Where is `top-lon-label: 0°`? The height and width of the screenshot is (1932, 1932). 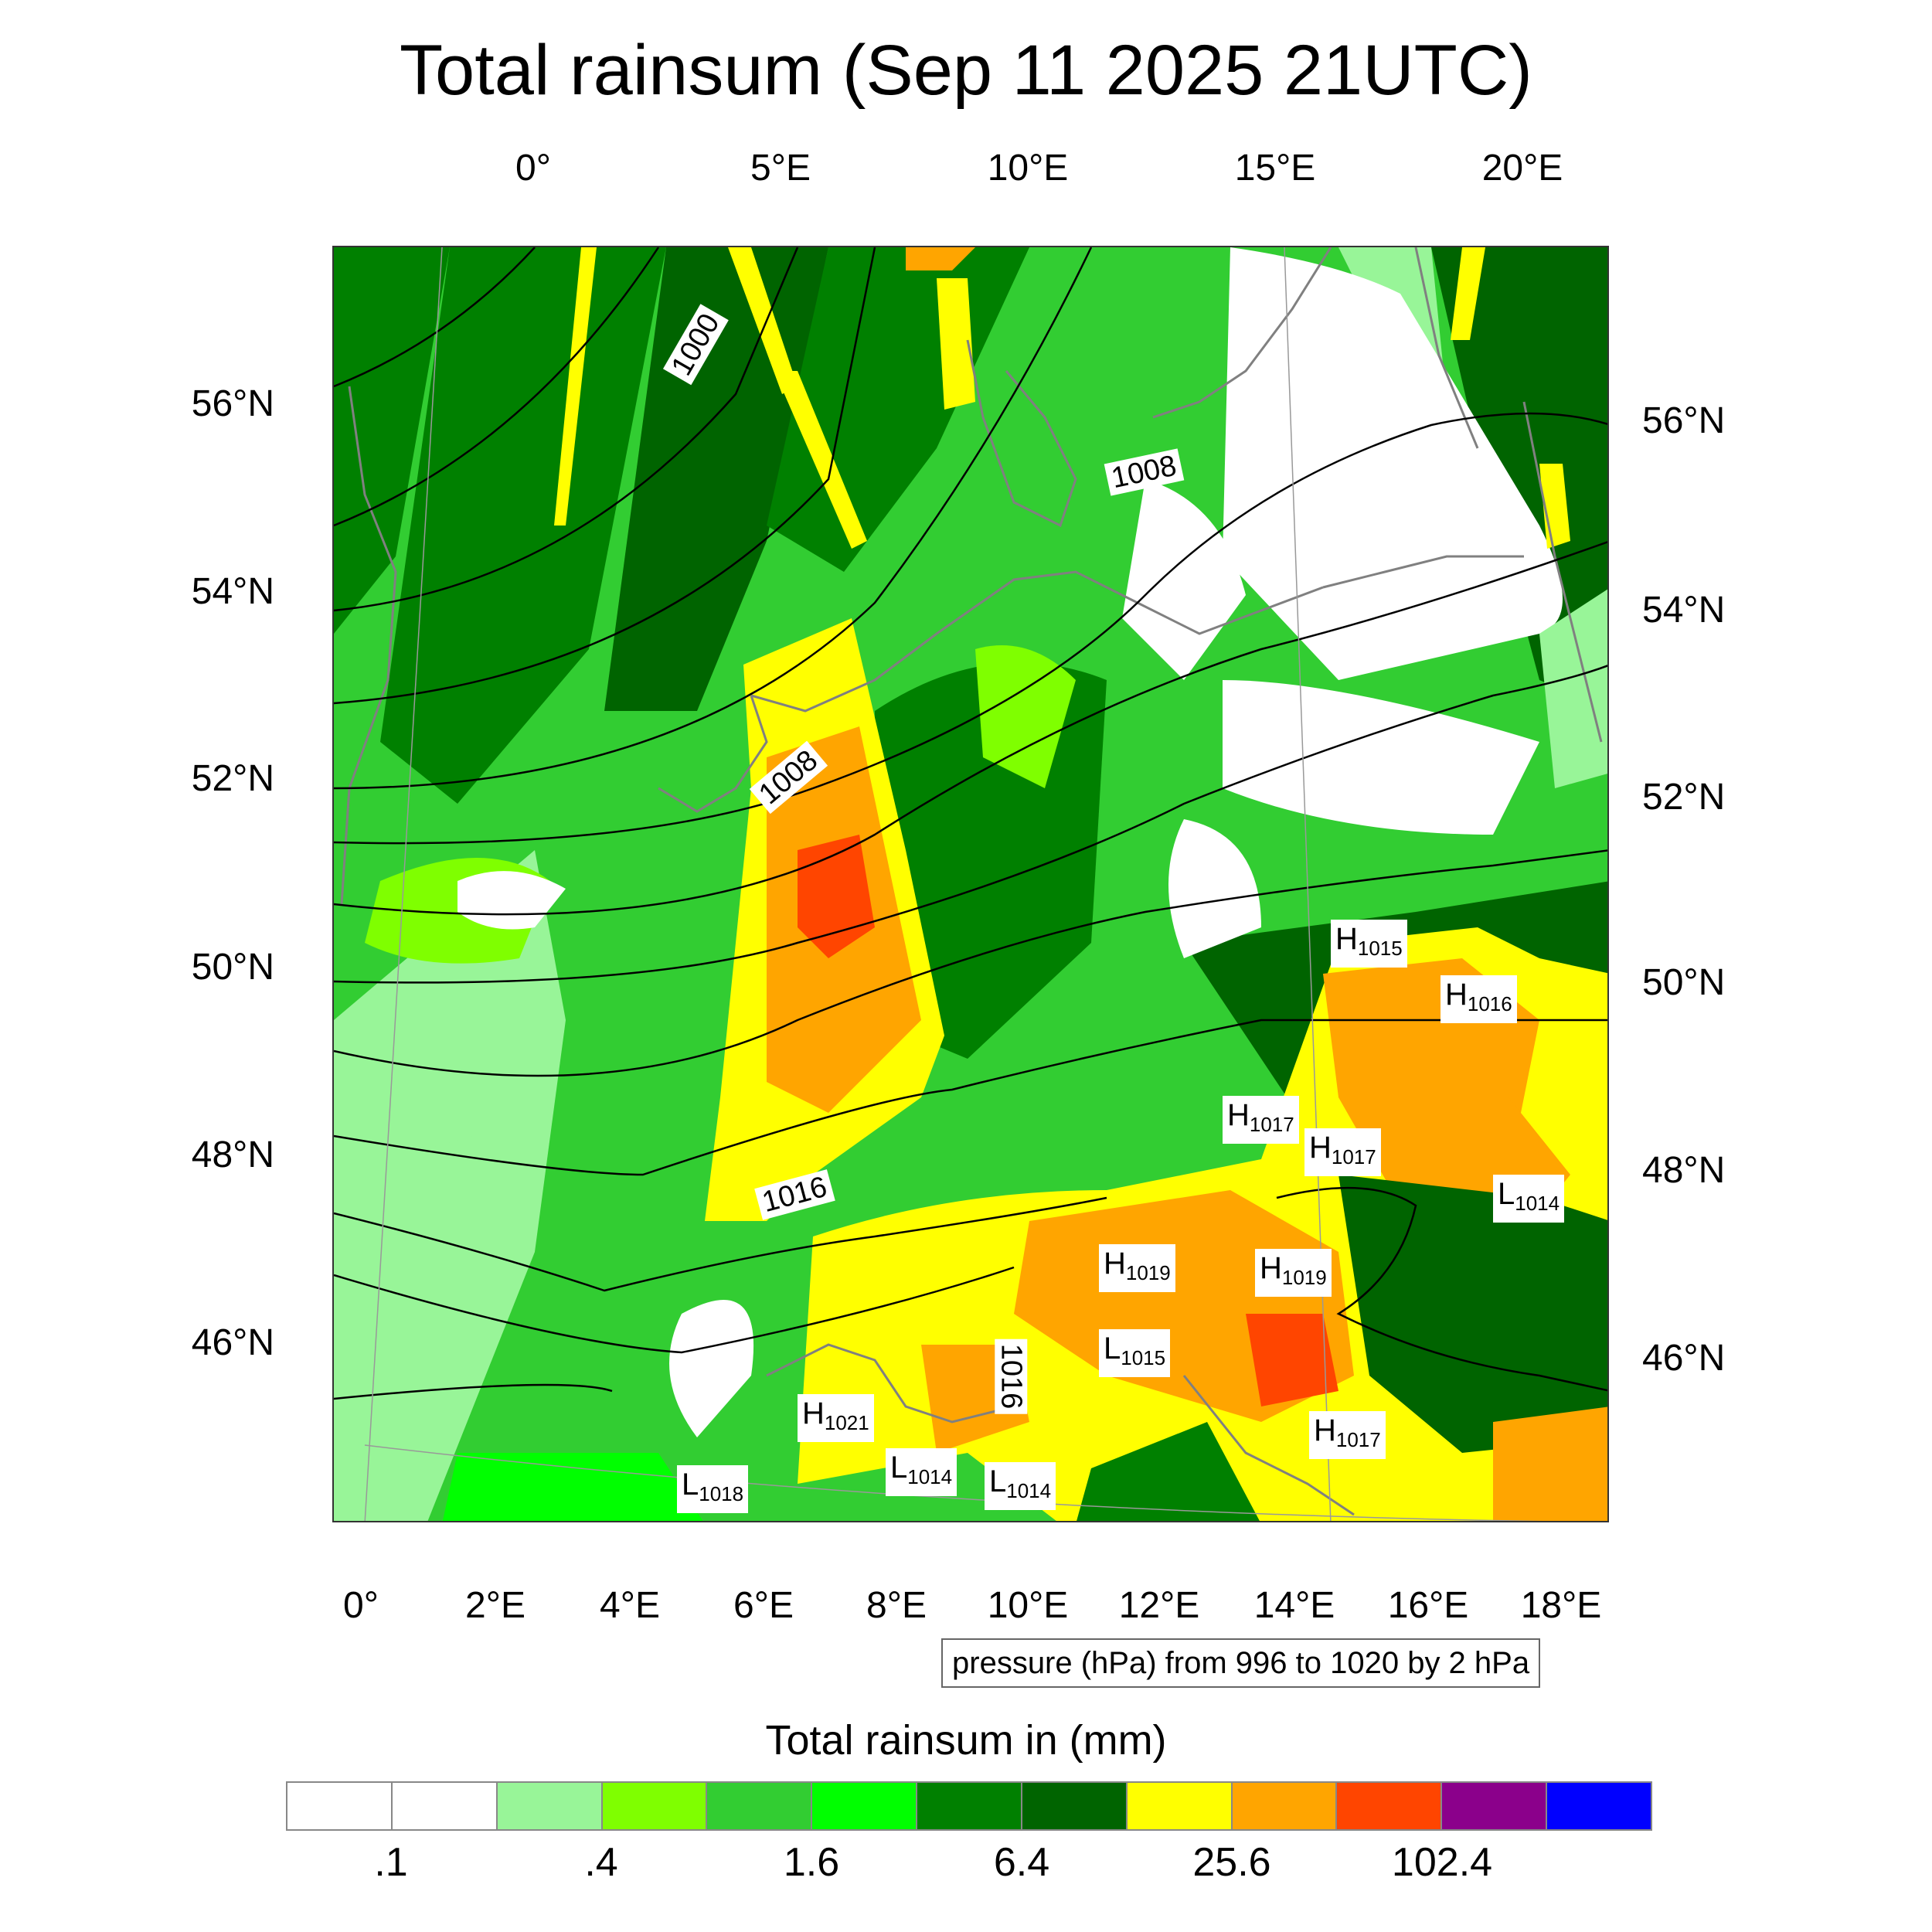
top-lon-label: 0° is located at coordinates (533, 168).